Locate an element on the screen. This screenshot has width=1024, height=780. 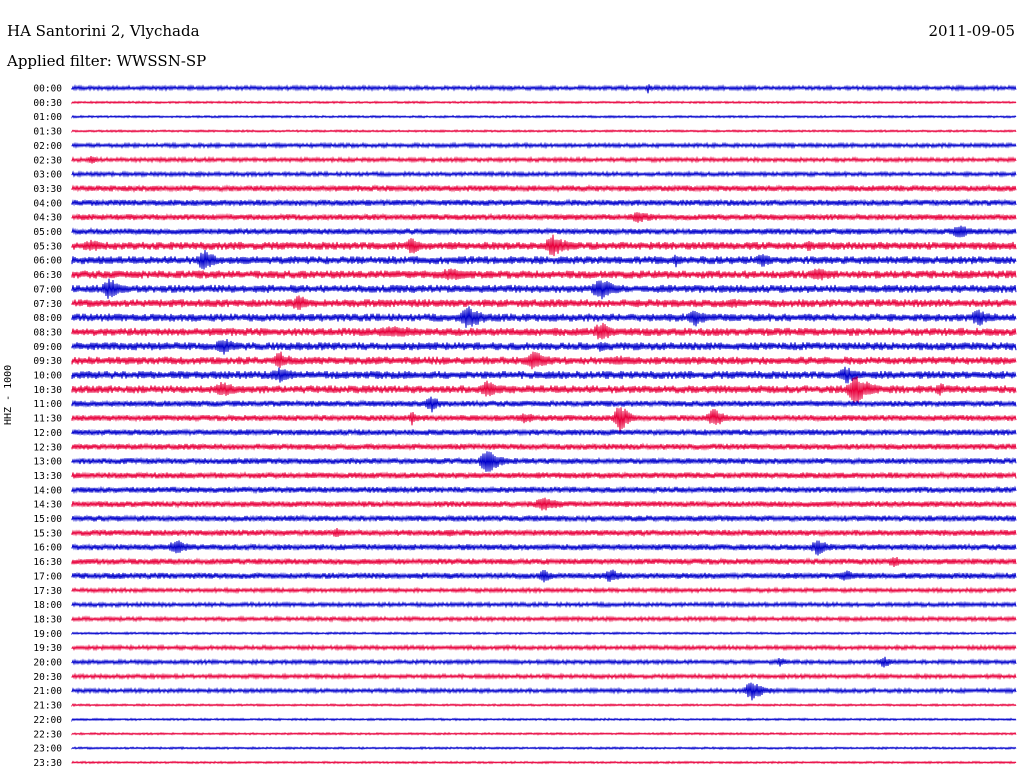
time-label-0400: 04:00 is located at coordinates (47, 203).